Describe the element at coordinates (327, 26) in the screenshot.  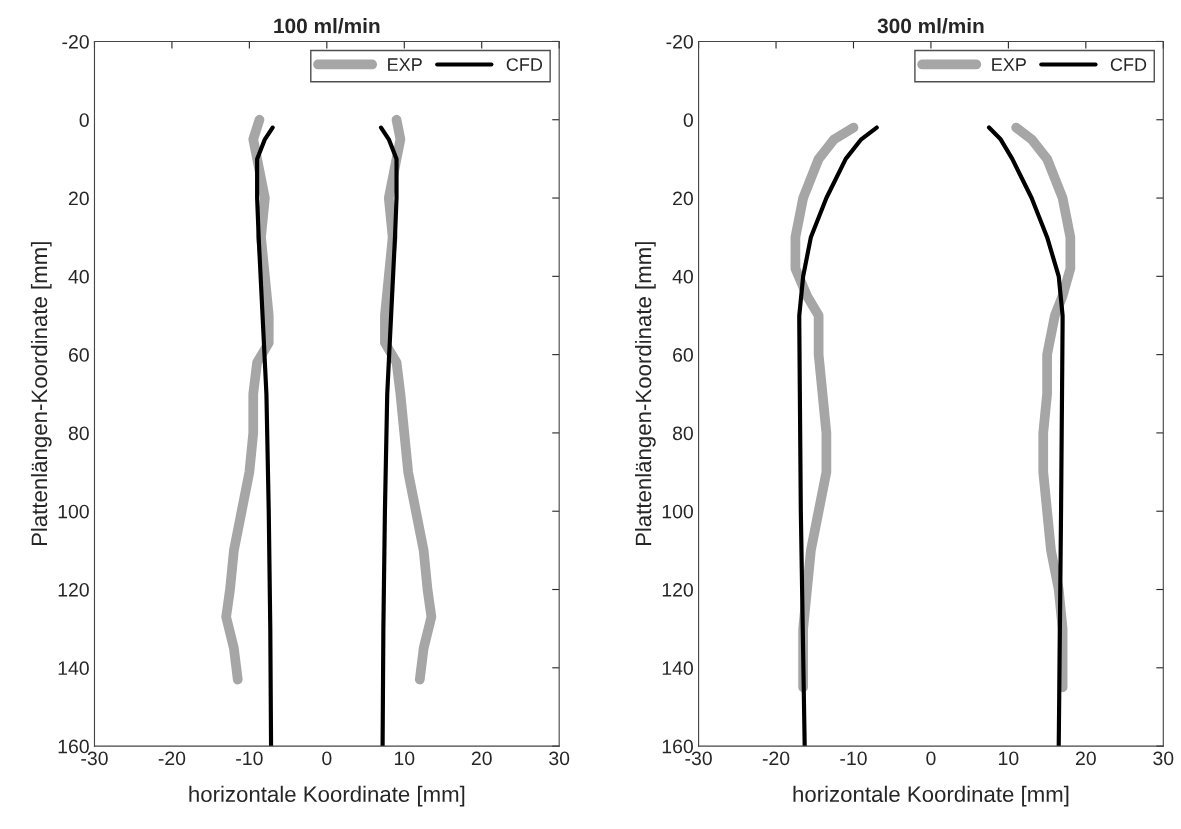
I see `chart-title: 100 ml/min` at that location.